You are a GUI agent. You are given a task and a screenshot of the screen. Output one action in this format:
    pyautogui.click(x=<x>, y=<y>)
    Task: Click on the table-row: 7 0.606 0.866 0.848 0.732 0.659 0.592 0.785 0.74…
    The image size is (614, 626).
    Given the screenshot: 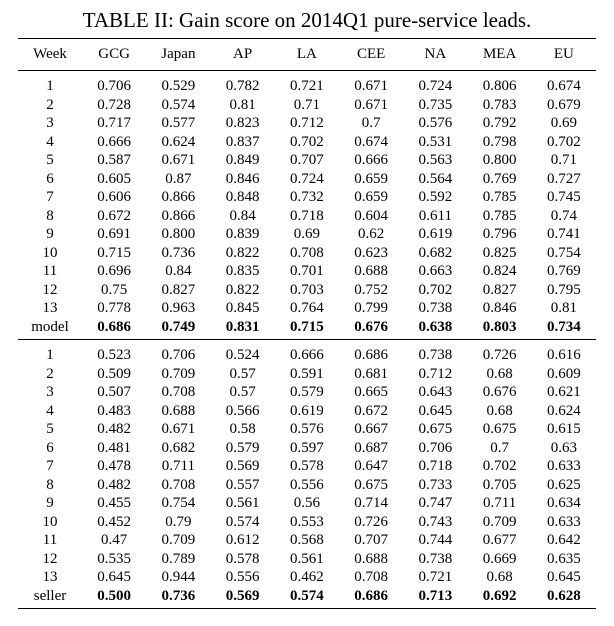 What is the action you would take?
    pyautogui.click(x=307, y=197)
    